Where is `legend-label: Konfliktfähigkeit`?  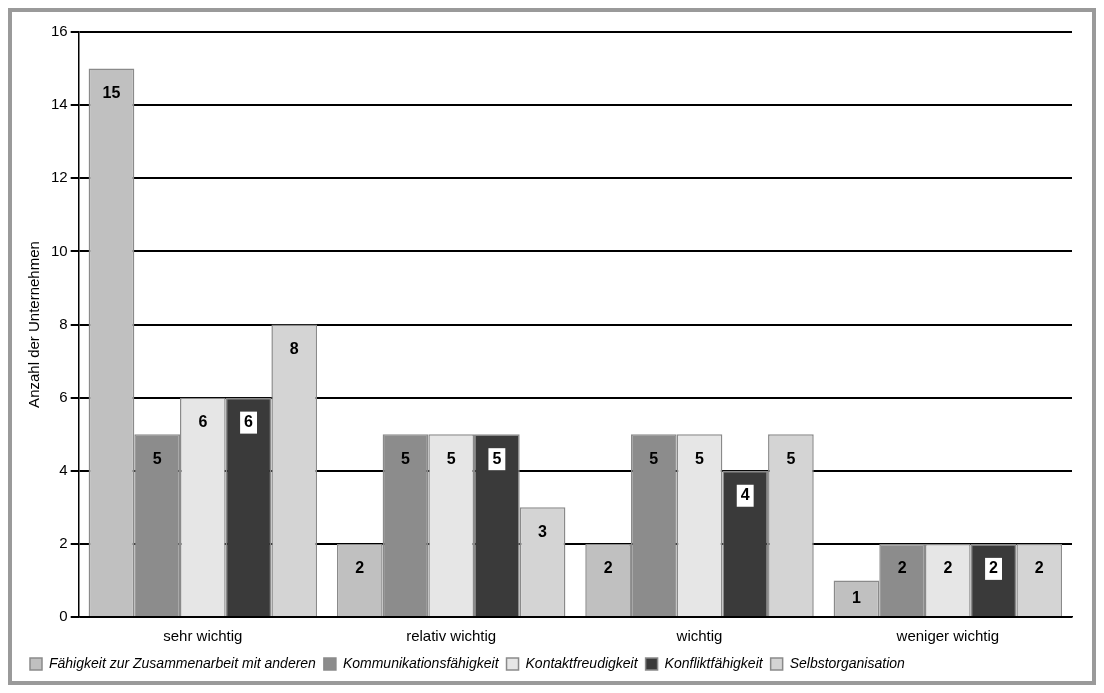 legend-label: Konfliktfähigkeit is located at coordinates (714, 662).